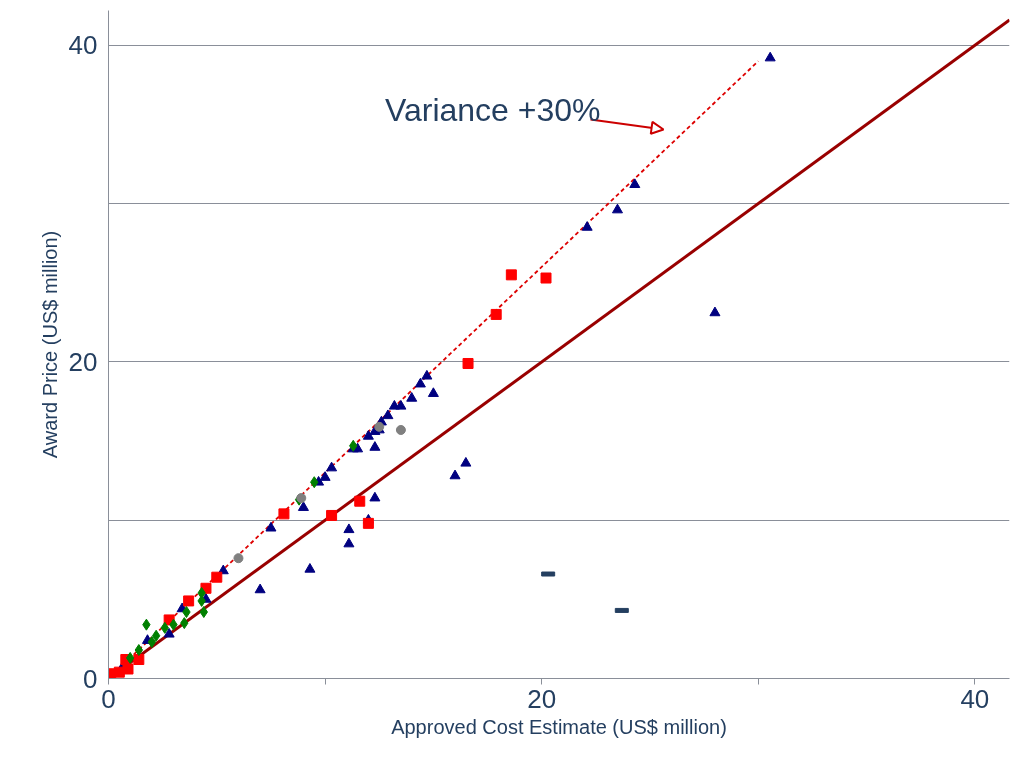  I want to click on x-tick-label: 40, so click(975, 698).